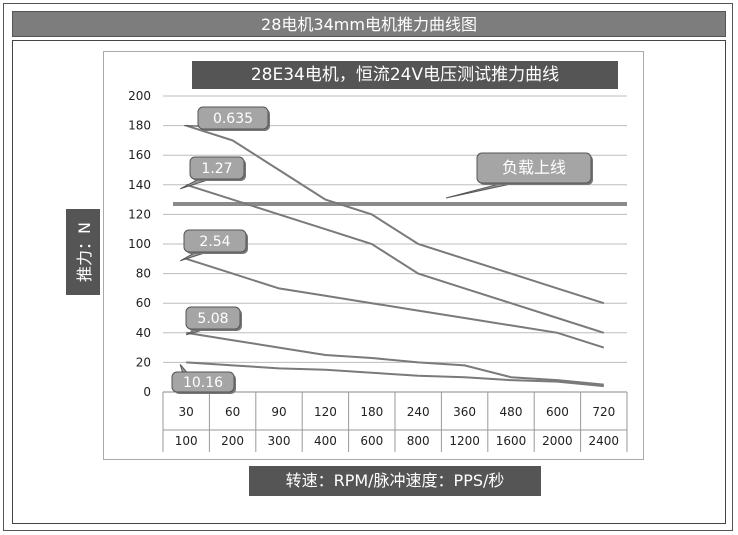  I want to click on y-tick-label: 80, so click(143, 274).